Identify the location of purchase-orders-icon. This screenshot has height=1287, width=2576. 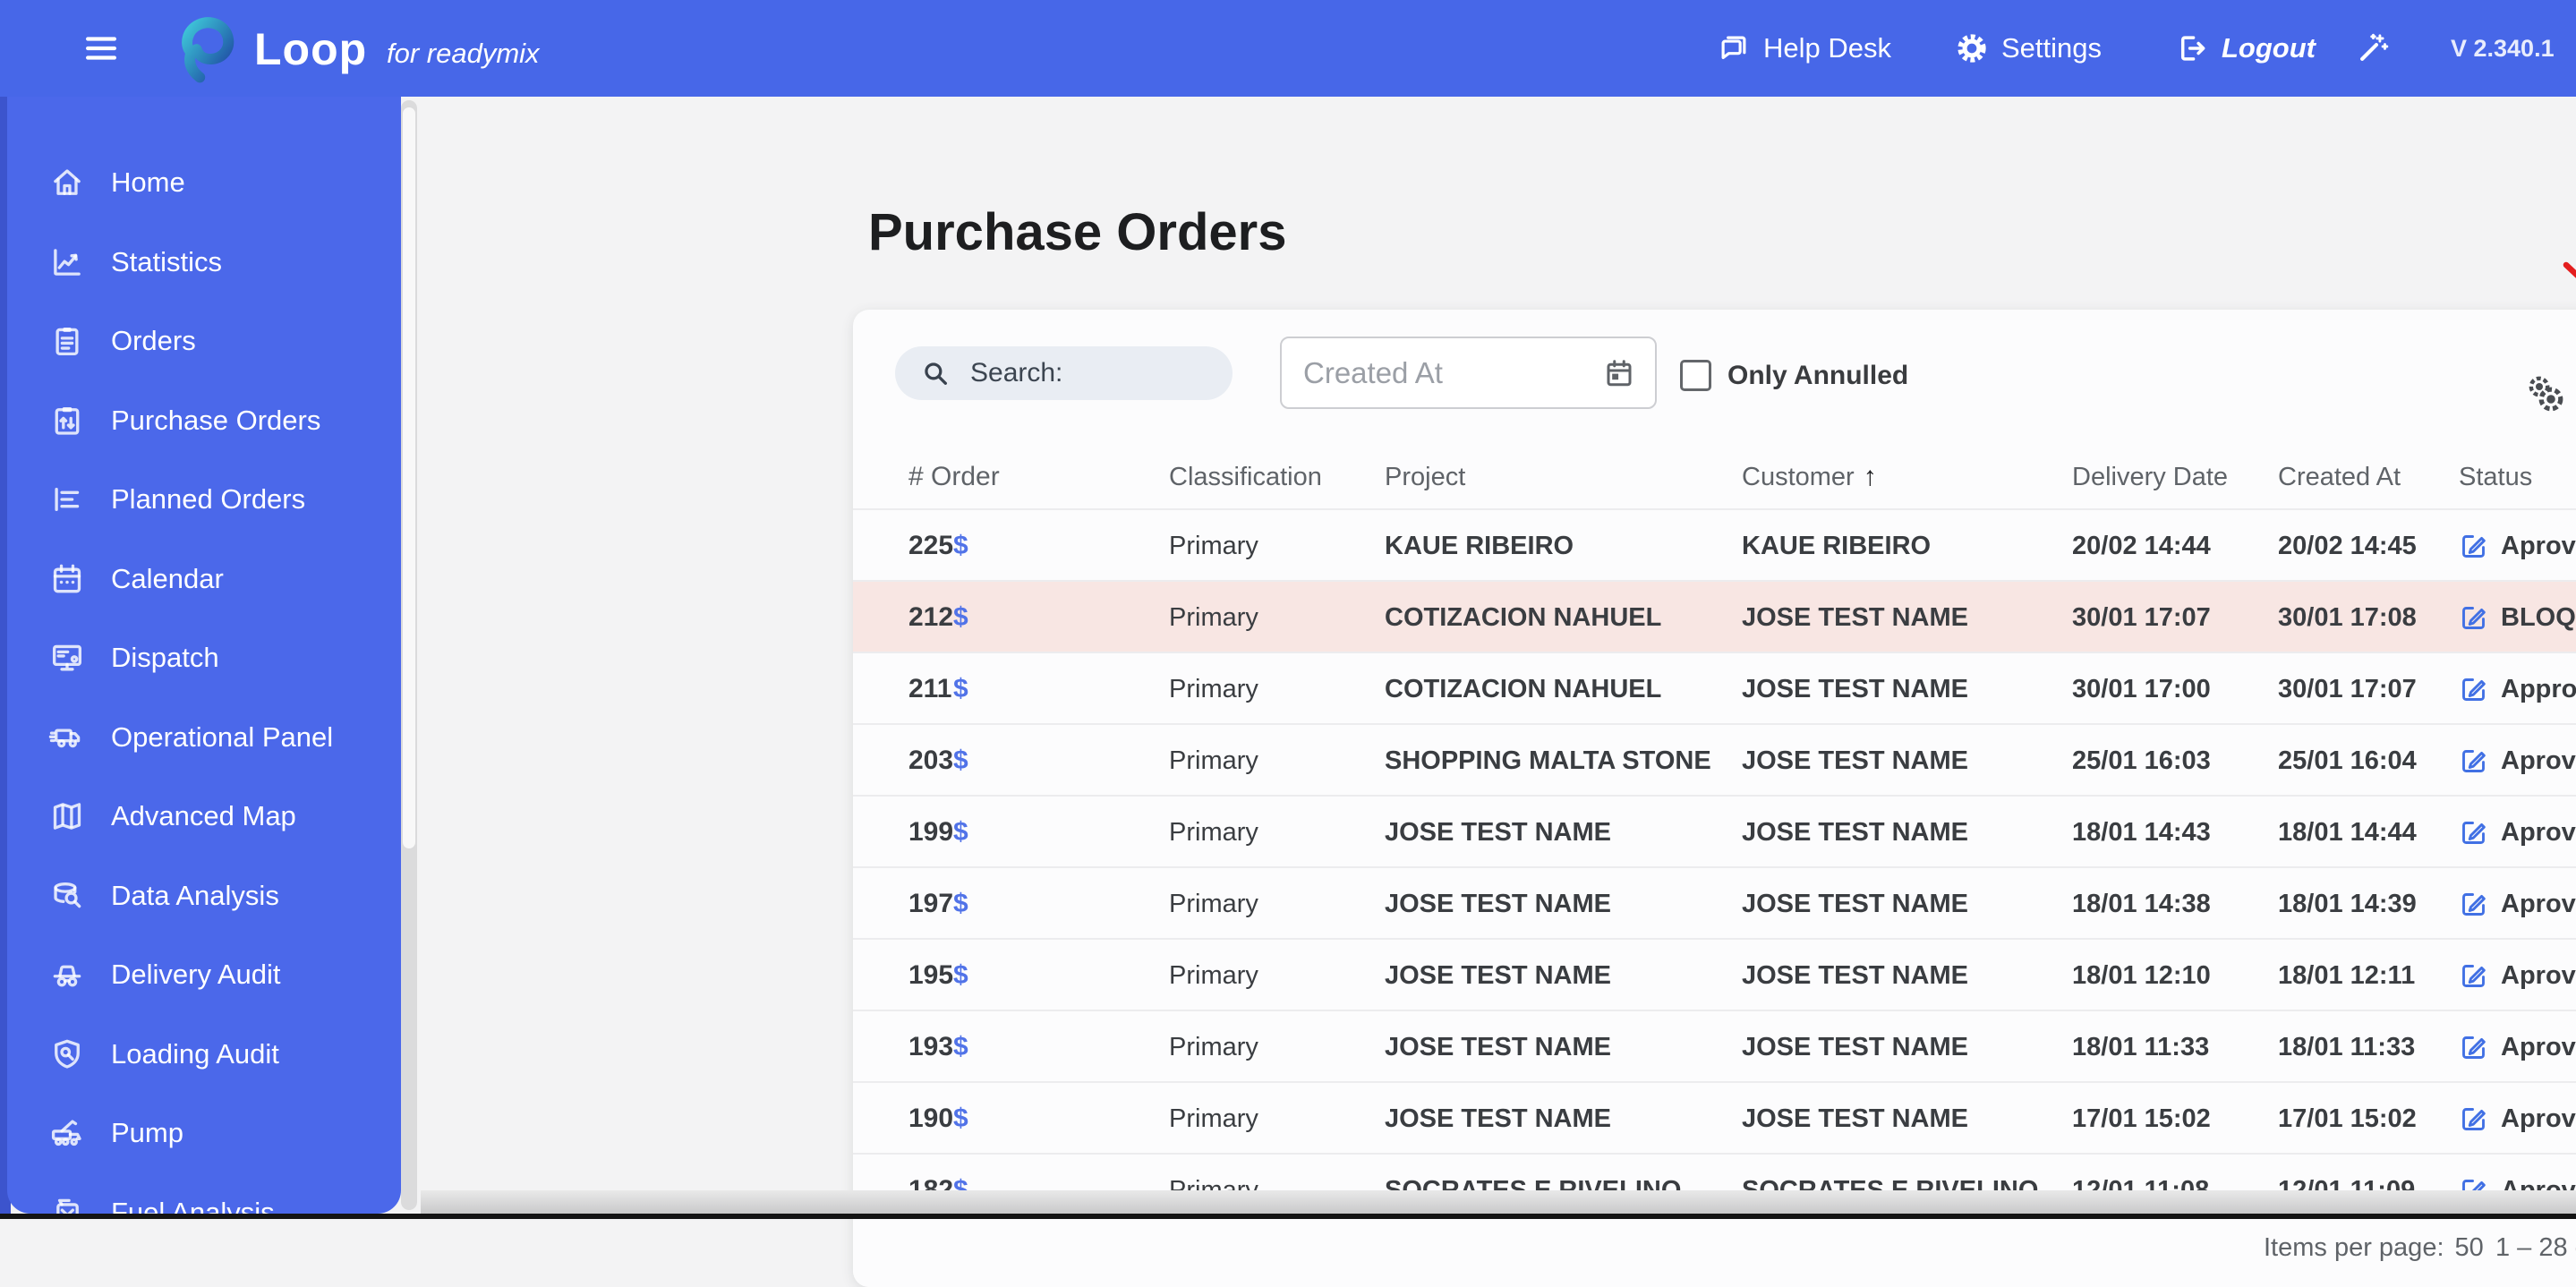
(67, 420).